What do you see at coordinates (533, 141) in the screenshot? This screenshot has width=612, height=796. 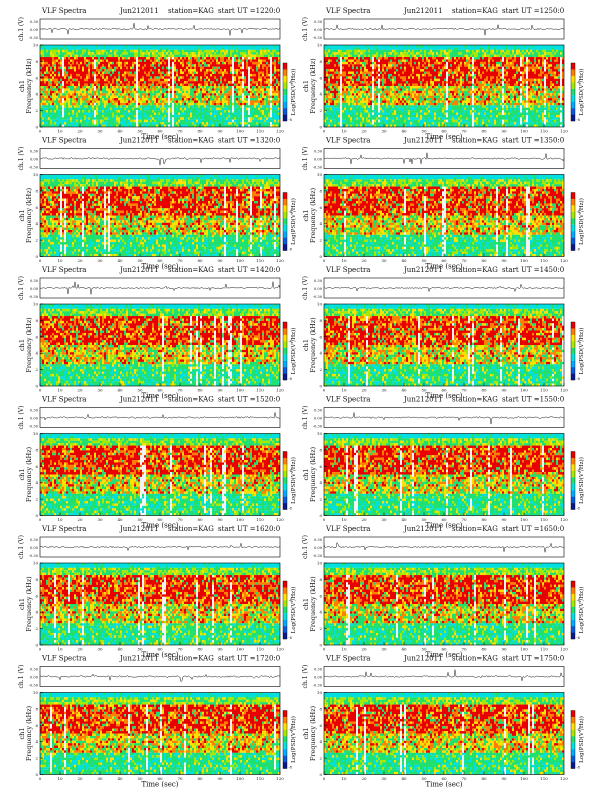 I see `panel-start-time: start UT =1350:0` at bounding box center [533, 141].